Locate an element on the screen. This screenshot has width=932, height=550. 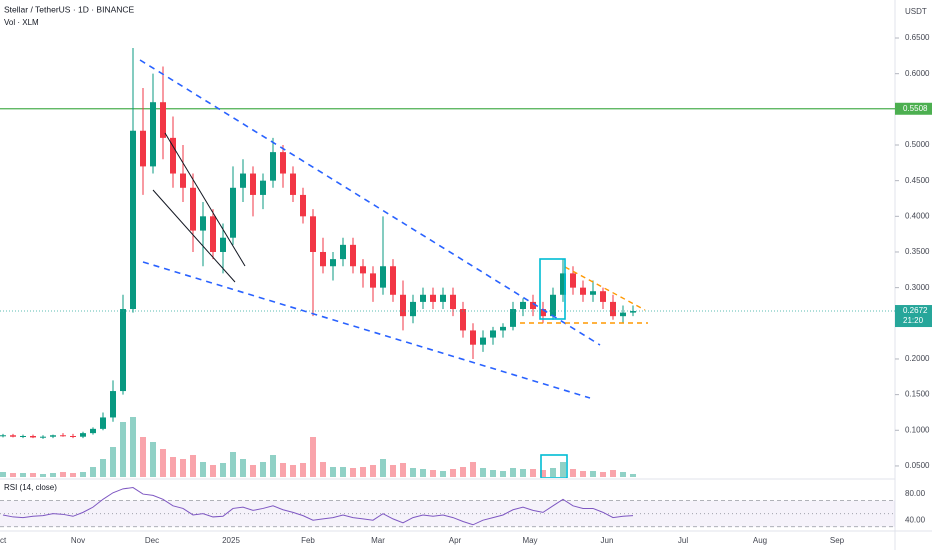
level-label-box is located at coordinates (913, 108).